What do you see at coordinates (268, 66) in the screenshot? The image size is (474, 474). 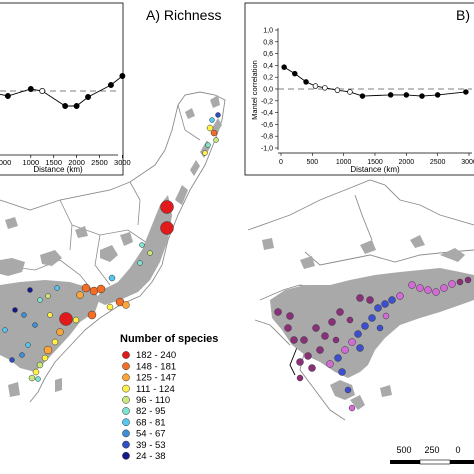 I see `y-tick-label: 0,4` at bounding box center [268, 66].